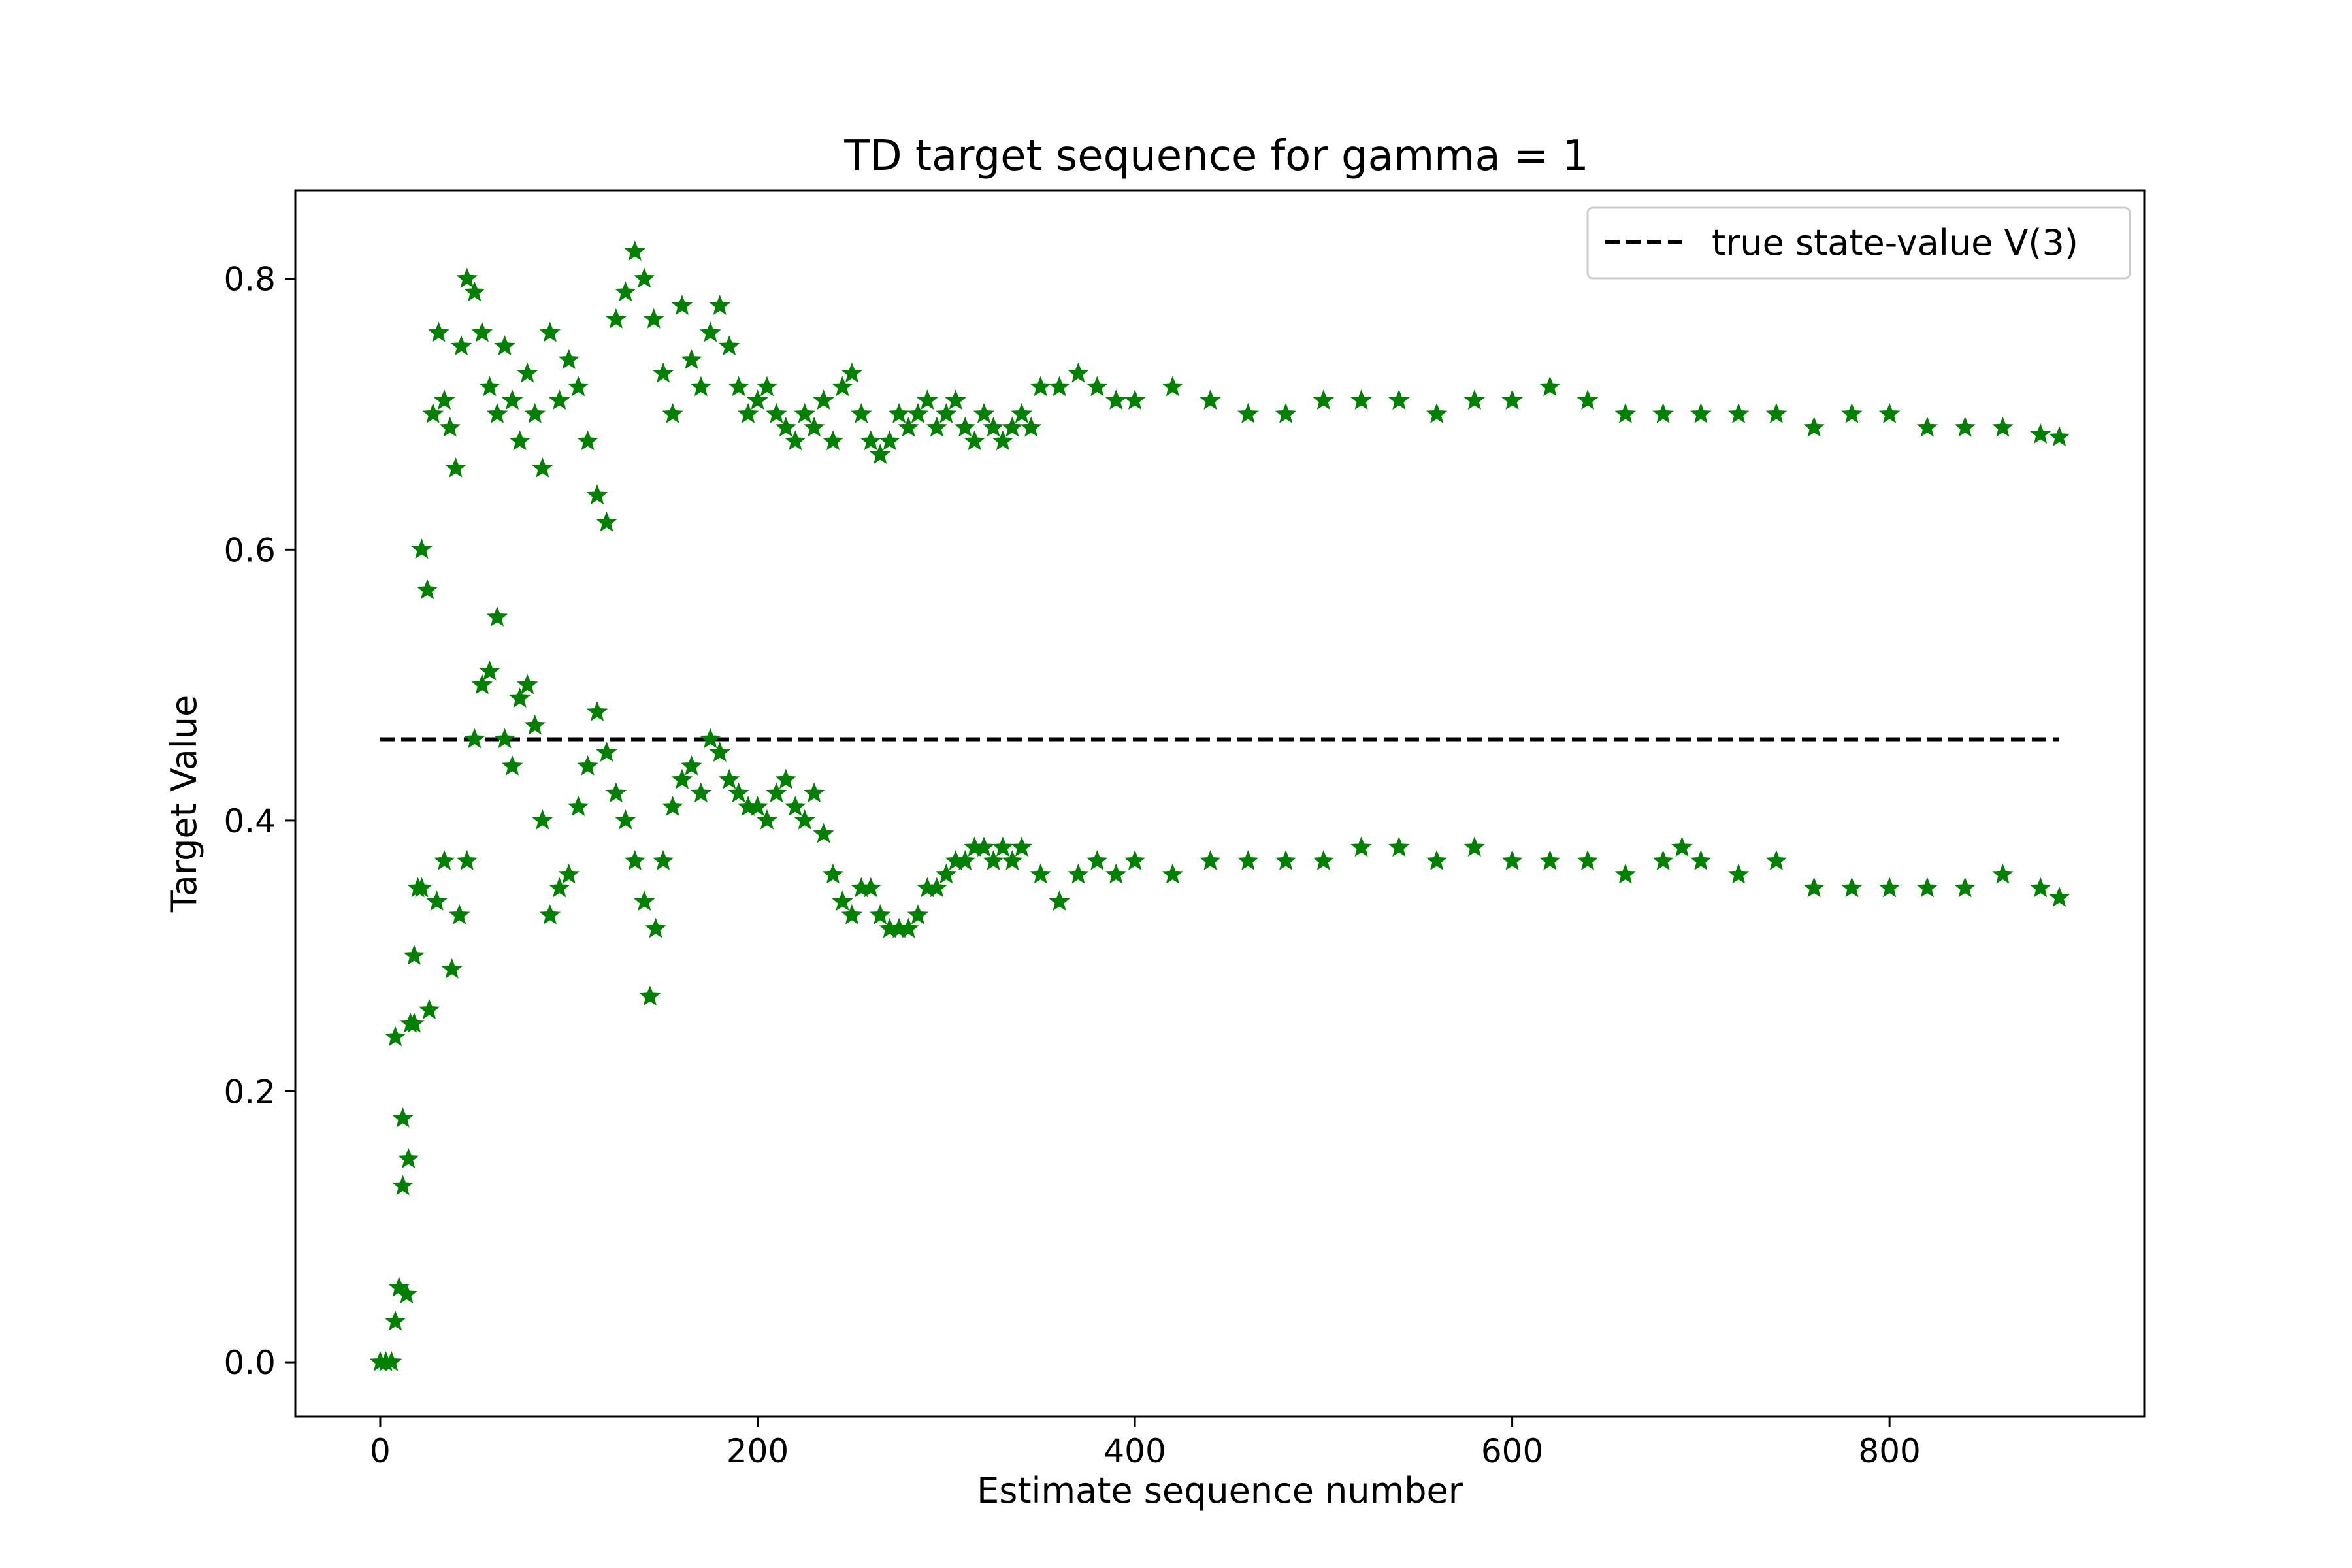 This screenshot has height=1568, width=2352. What do you see at coordinates (1134, 1451) in the screenshot?
I see `x-tick-label: 400` at bounding box center [1134, 1451].